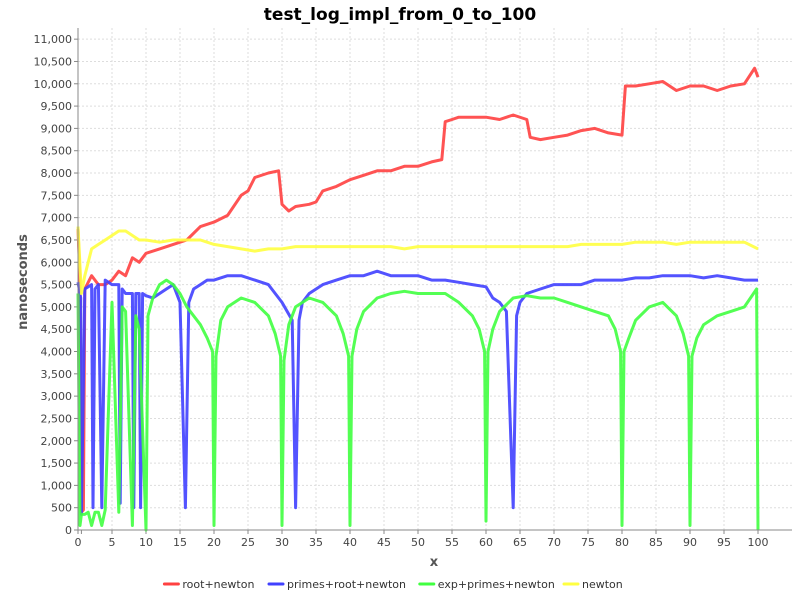 The image size is (800, 604). What do you see at coordinates (23, 282) in the screenshot?
I see `y-axis-title: nanoseconds` at bounding box center [23, 282].